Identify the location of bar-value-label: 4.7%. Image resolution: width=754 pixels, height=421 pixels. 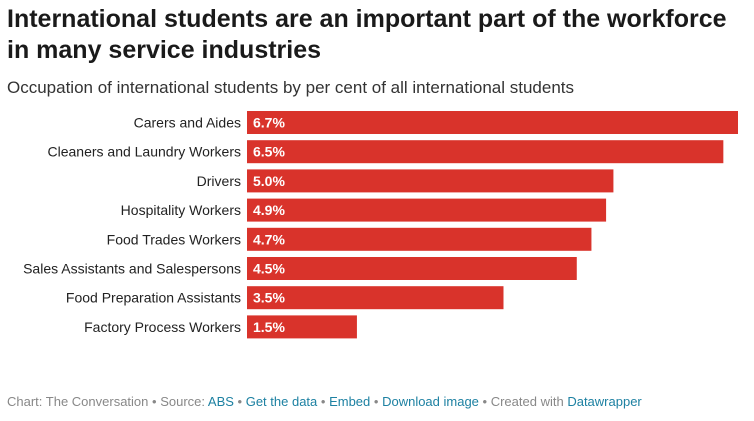
(269, 239).